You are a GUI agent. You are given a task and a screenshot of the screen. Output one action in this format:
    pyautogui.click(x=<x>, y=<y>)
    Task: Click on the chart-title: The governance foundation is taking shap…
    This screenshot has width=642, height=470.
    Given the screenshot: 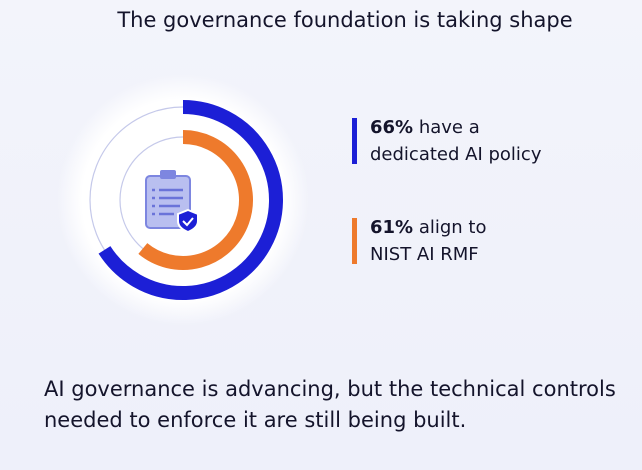 What is the action you would take?
    pyautogui.click(x=345, y=20)
    